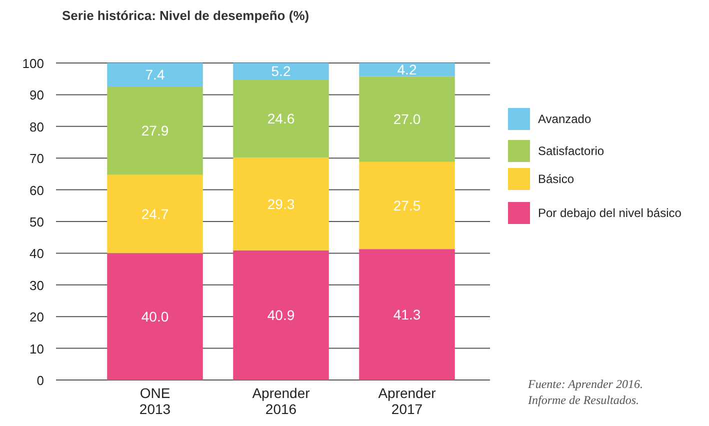 The width and height of the screenshot is (709, 426). What do you see at coordinates (571, 151) in the screenshot?
I see `legend-label: Satisfactorio` at bounding box center [571, 151].